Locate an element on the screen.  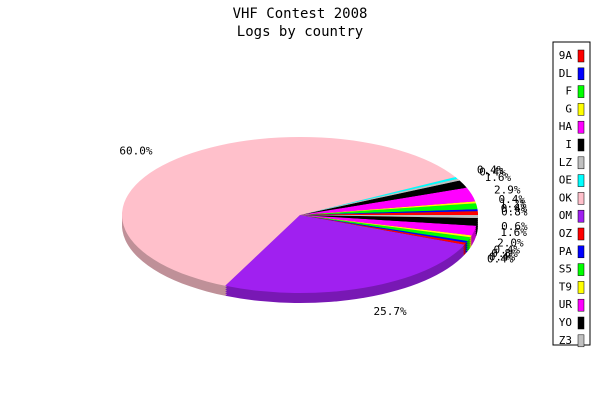
legend-label: G is located at coordinates (568, 108).